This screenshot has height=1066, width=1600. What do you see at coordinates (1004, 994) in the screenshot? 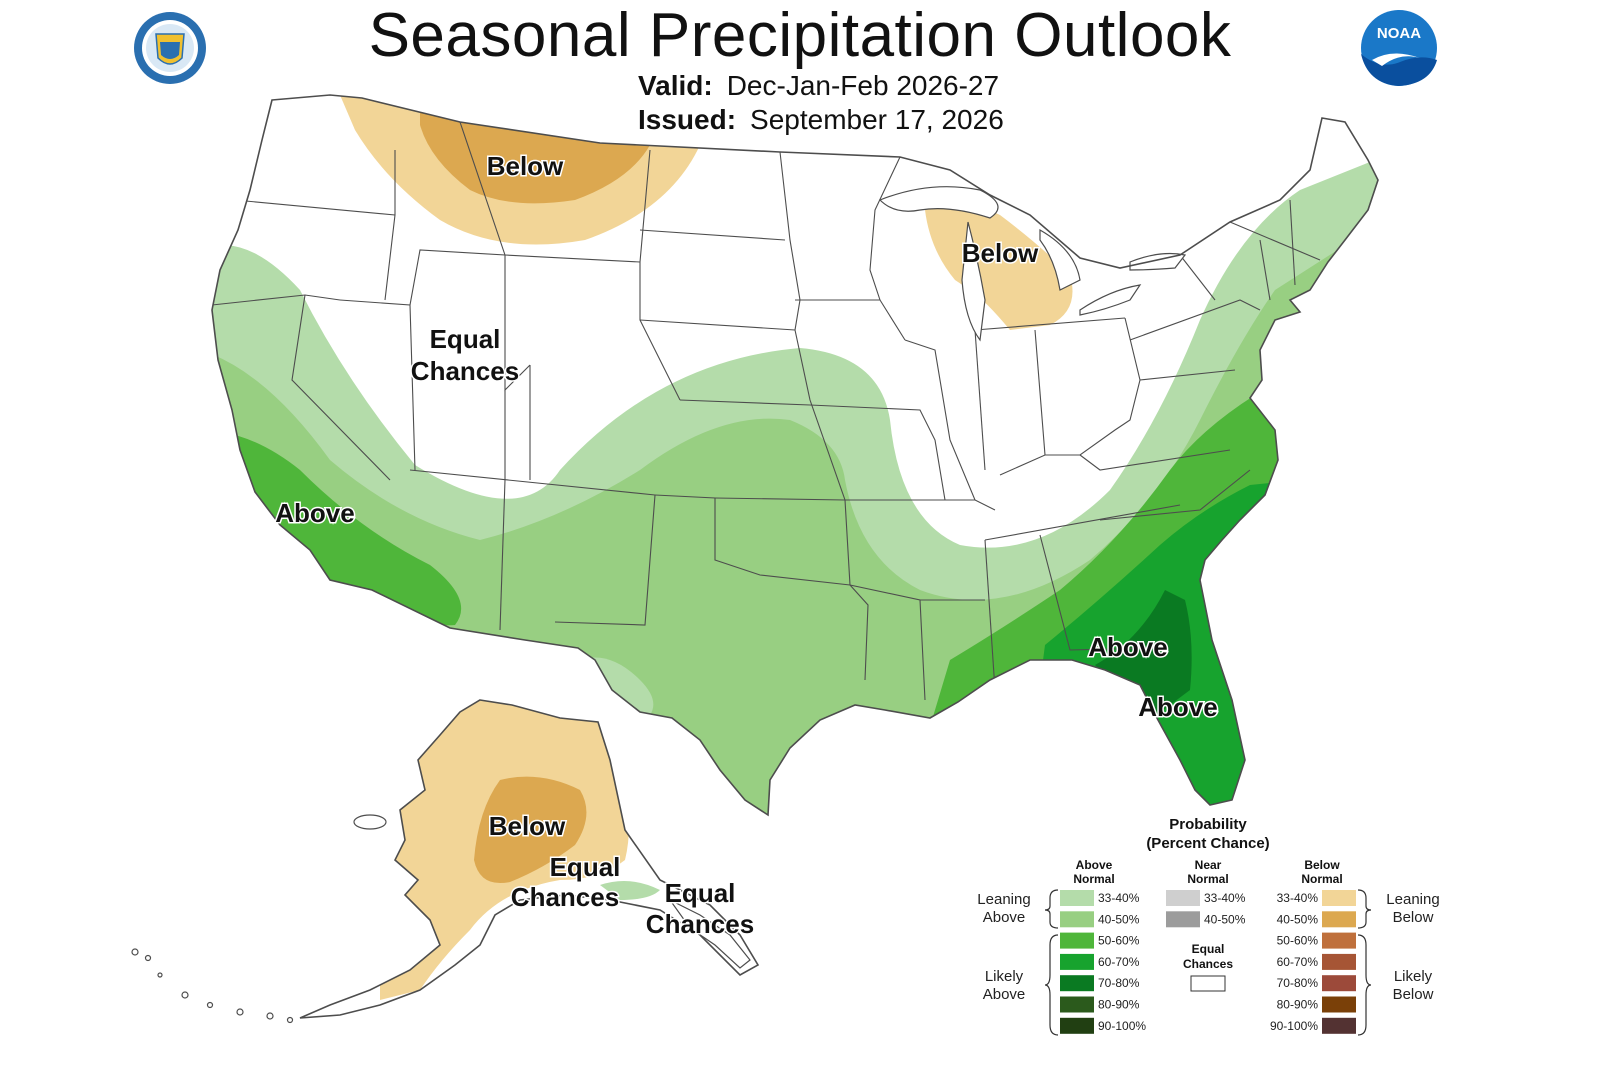
I see `legend-likely-above2: Above` at bounding box center [1004, 994].